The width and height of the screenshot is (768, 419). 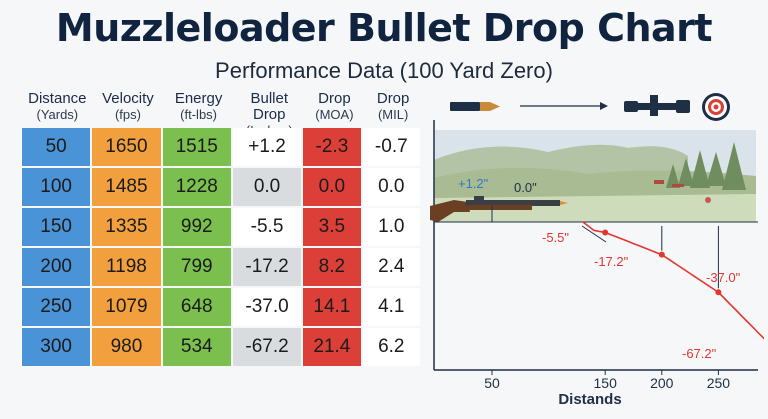 I want to click on annotation-label: -67.2", so click(x=699, y=353).